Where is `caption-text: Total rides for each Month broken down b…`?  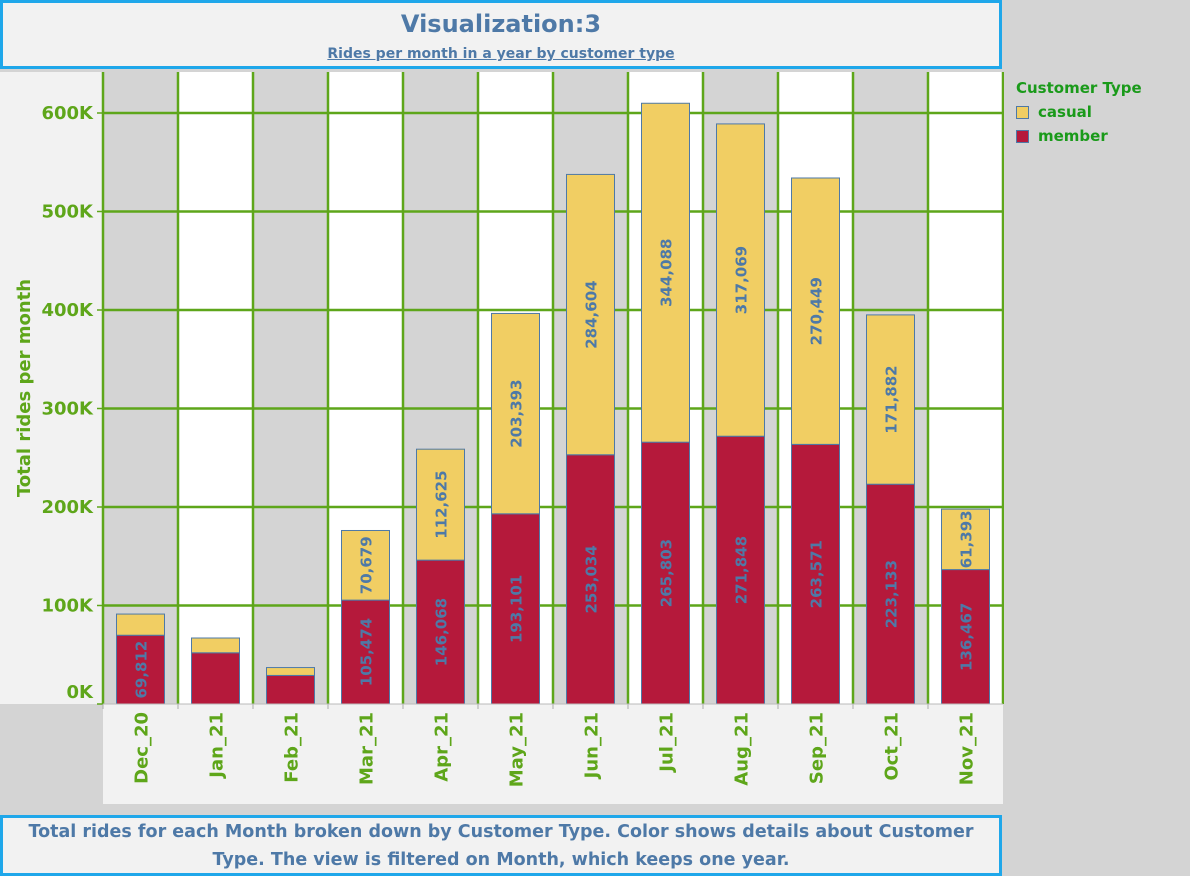
caption-text: Total rides for each Month broken down b… is located at coordinates (501, 845).